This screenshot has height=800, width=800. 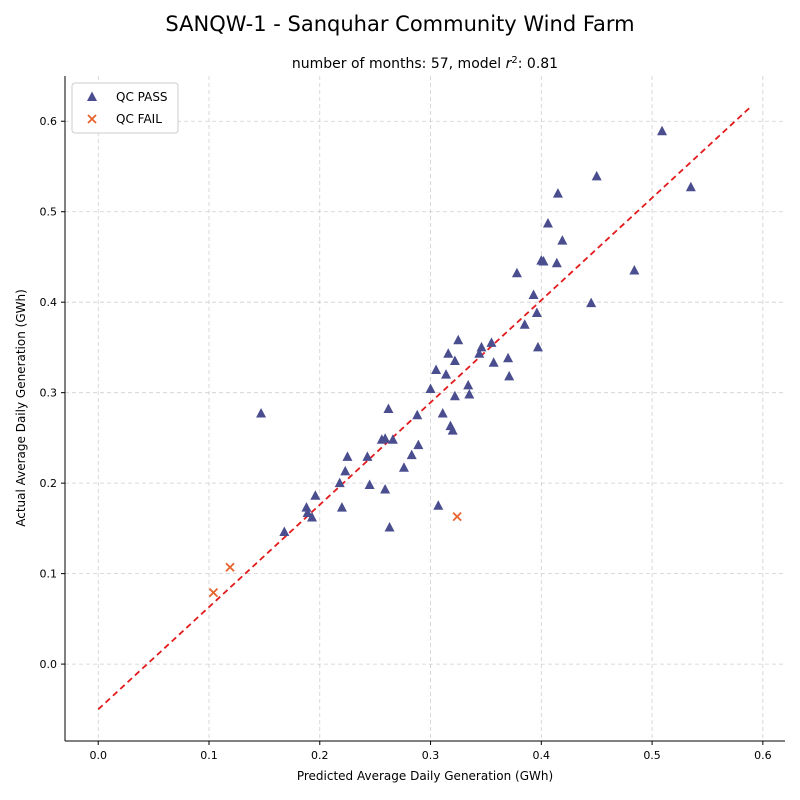 What do you see at coordinates (542, 755) in the screenshot?
I see `x-tick-label-4: 0.4` at bounding box center [542, 755].